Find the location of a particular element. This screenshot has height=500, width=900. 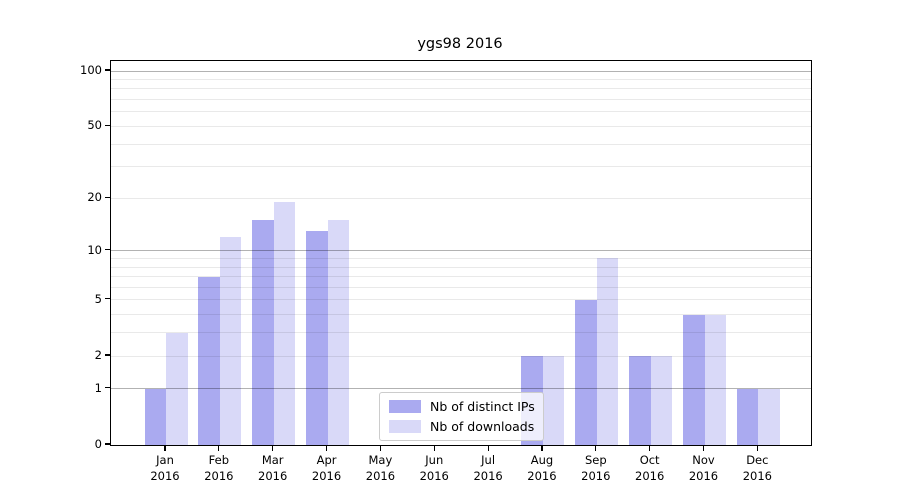

chart-title: ygs98 2016 is located at coordinates (460, 44).